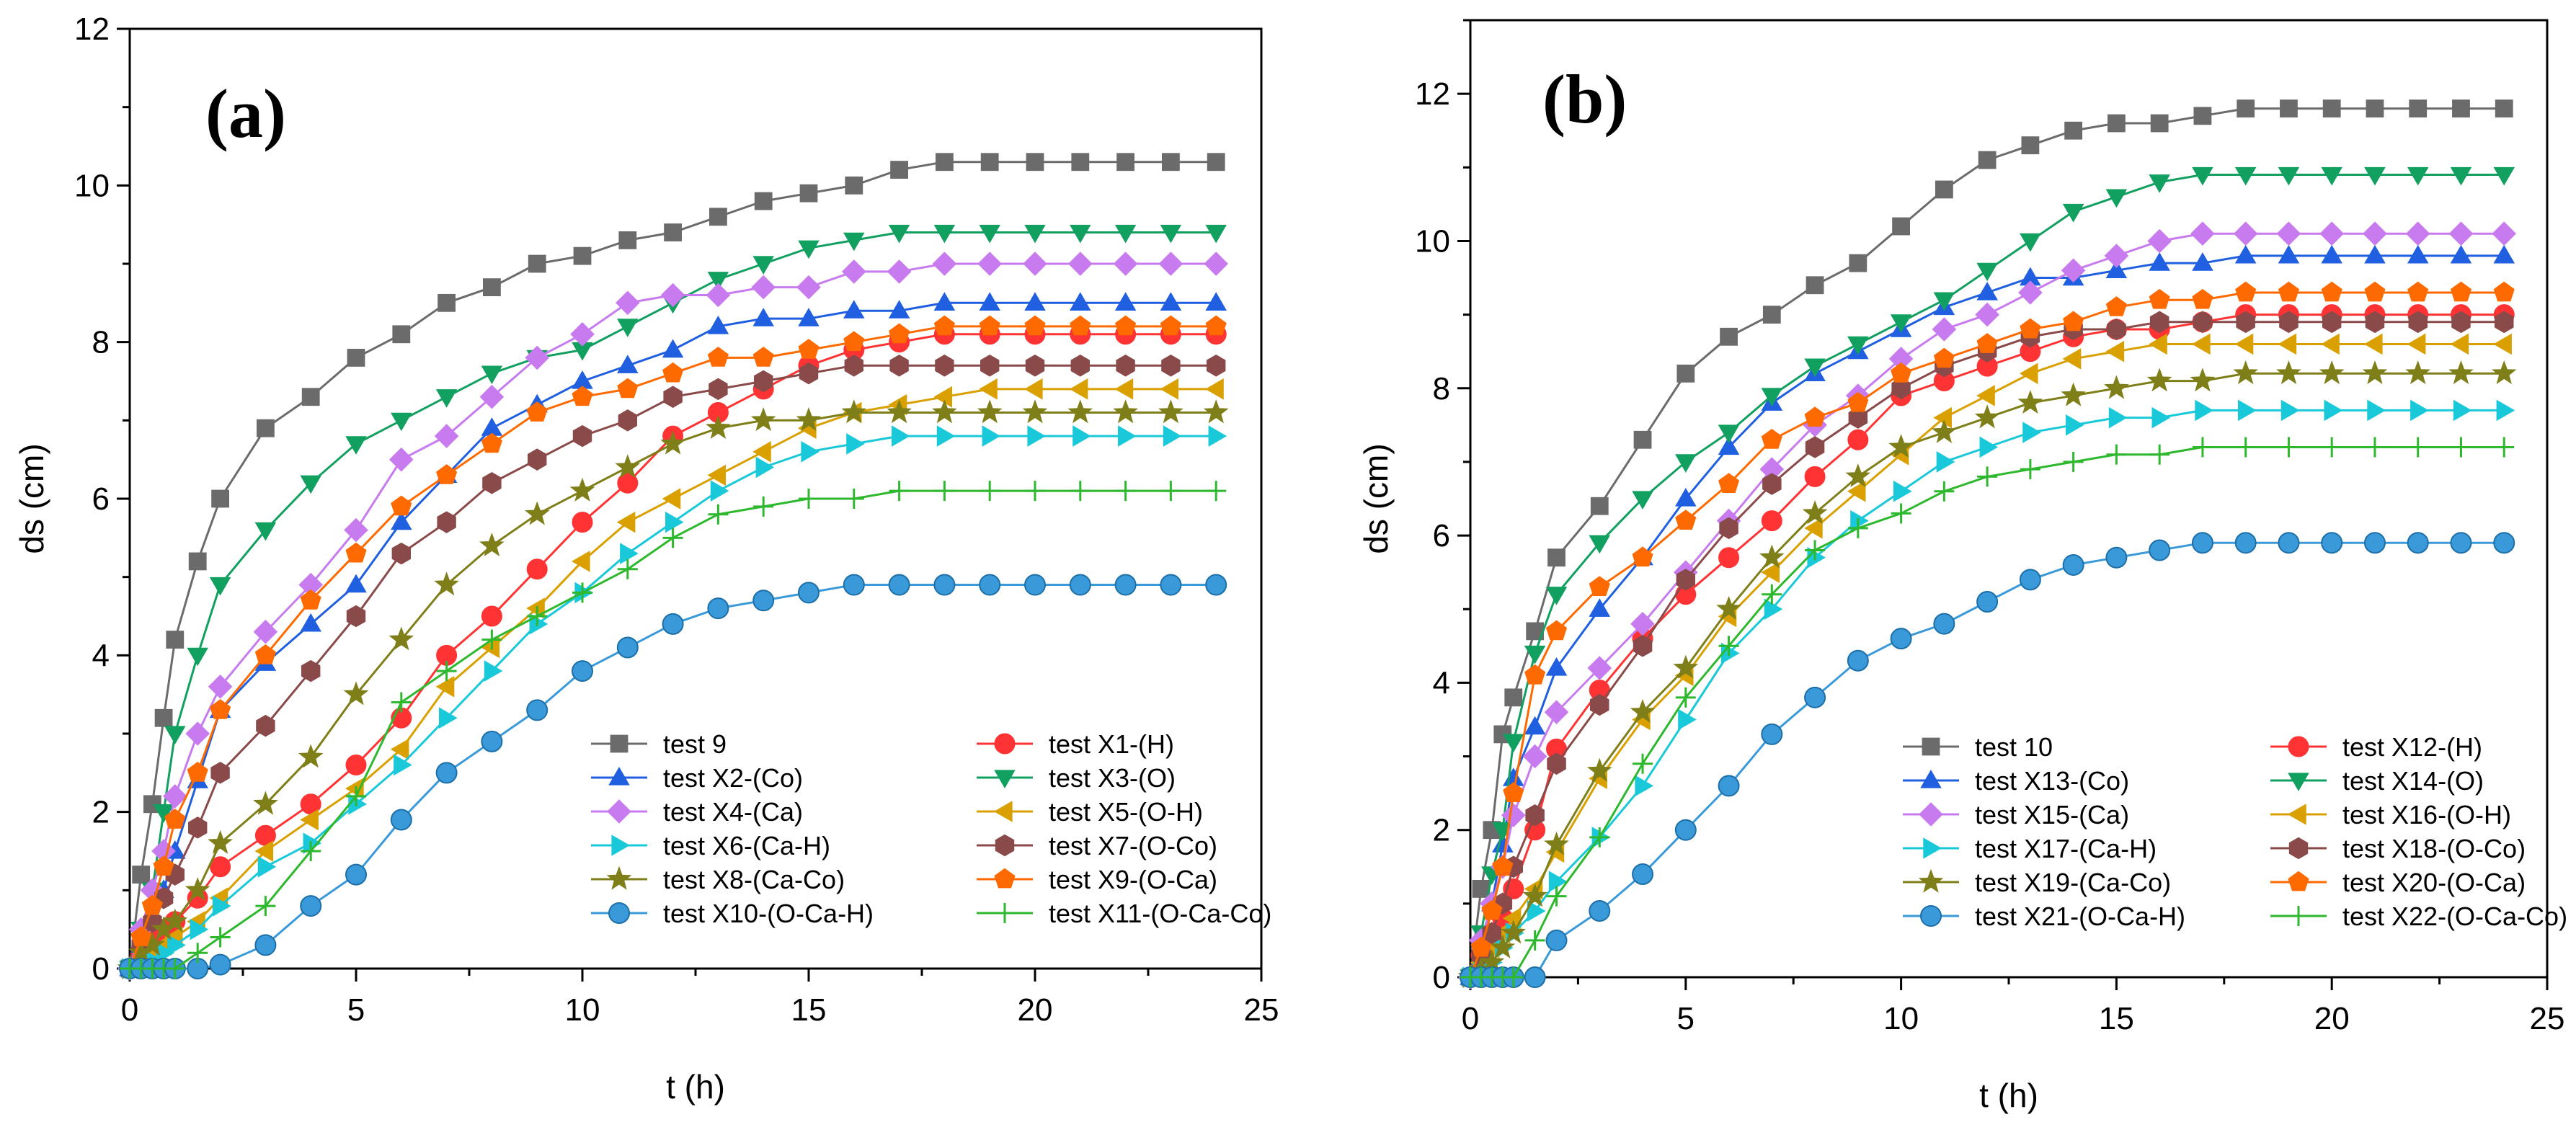 The image size is (2576, 1130). Describe the element at coordinates (1978, 747) in the screenshot. I see `legend-item: test 10` at that location.